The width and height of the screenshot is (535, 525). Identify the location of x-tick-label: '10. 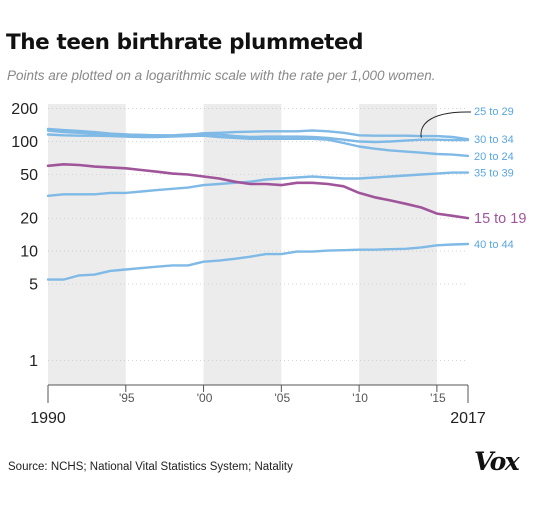
(360, 398).